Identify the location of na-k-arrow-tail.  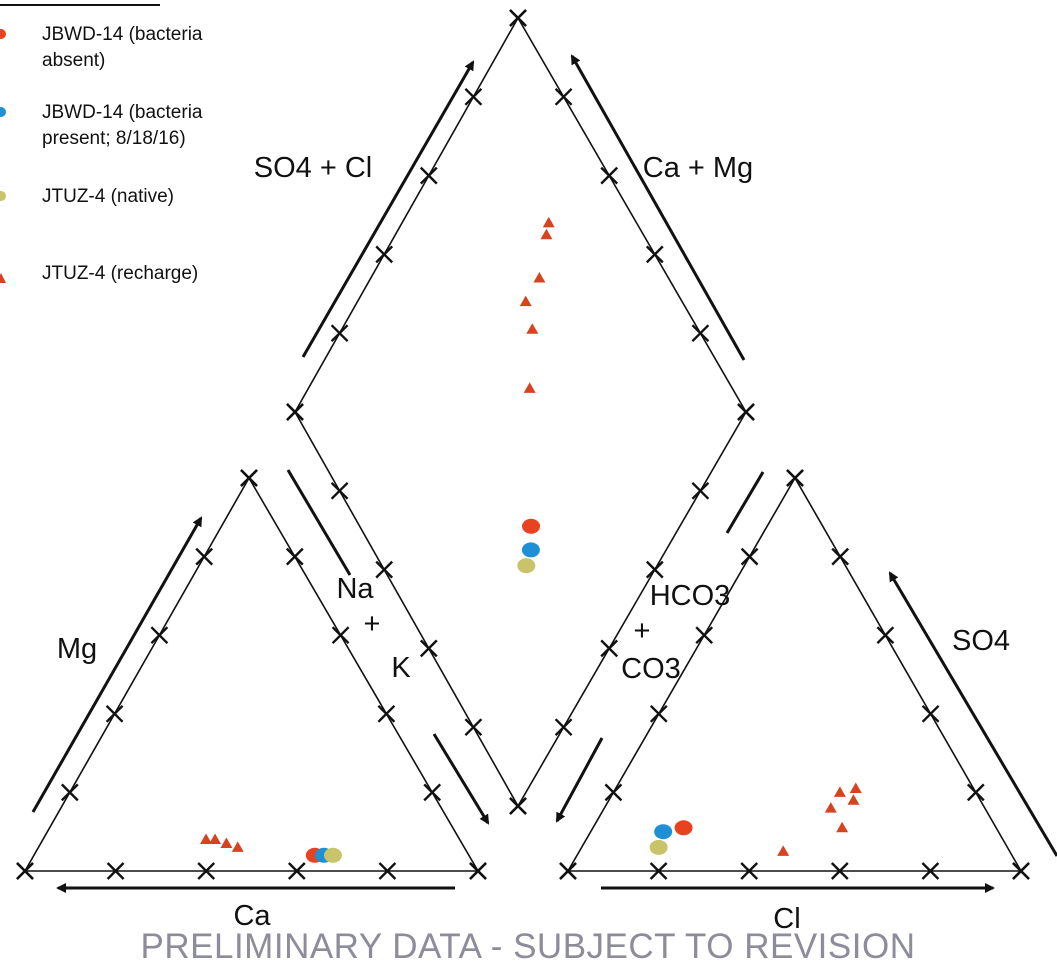
(319, 522).